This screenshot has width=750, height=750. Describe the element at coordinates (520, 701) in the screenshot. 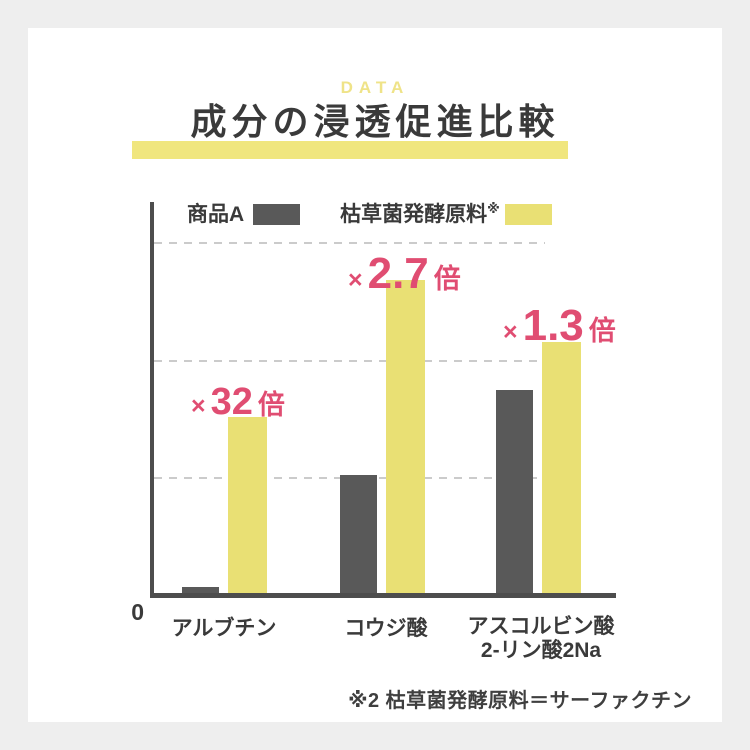

I see `footnote: ※2 枯草菌発酵原料＝サーファクチン` at that location.